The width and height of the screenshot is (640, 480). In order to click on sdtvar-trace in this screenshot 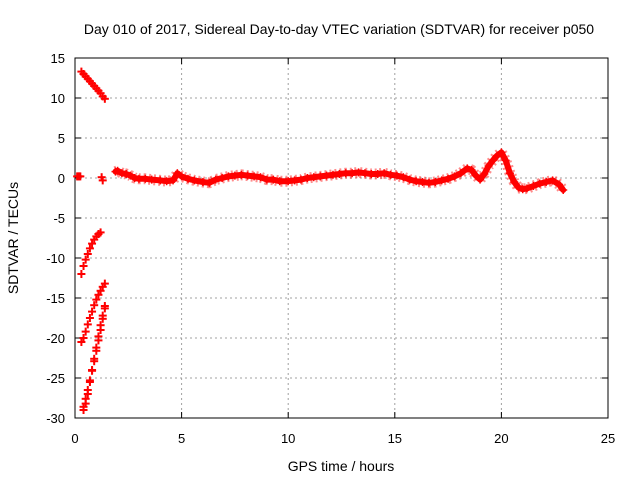, I will do `click(339, 170)`.